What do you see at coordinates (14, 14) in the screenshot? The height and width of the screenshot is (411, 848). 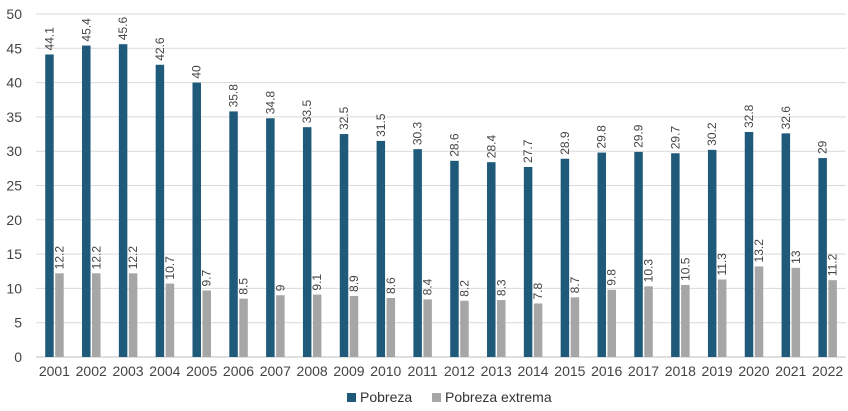 I see `y-tick-label: 50` at bounding box center [14, 14].